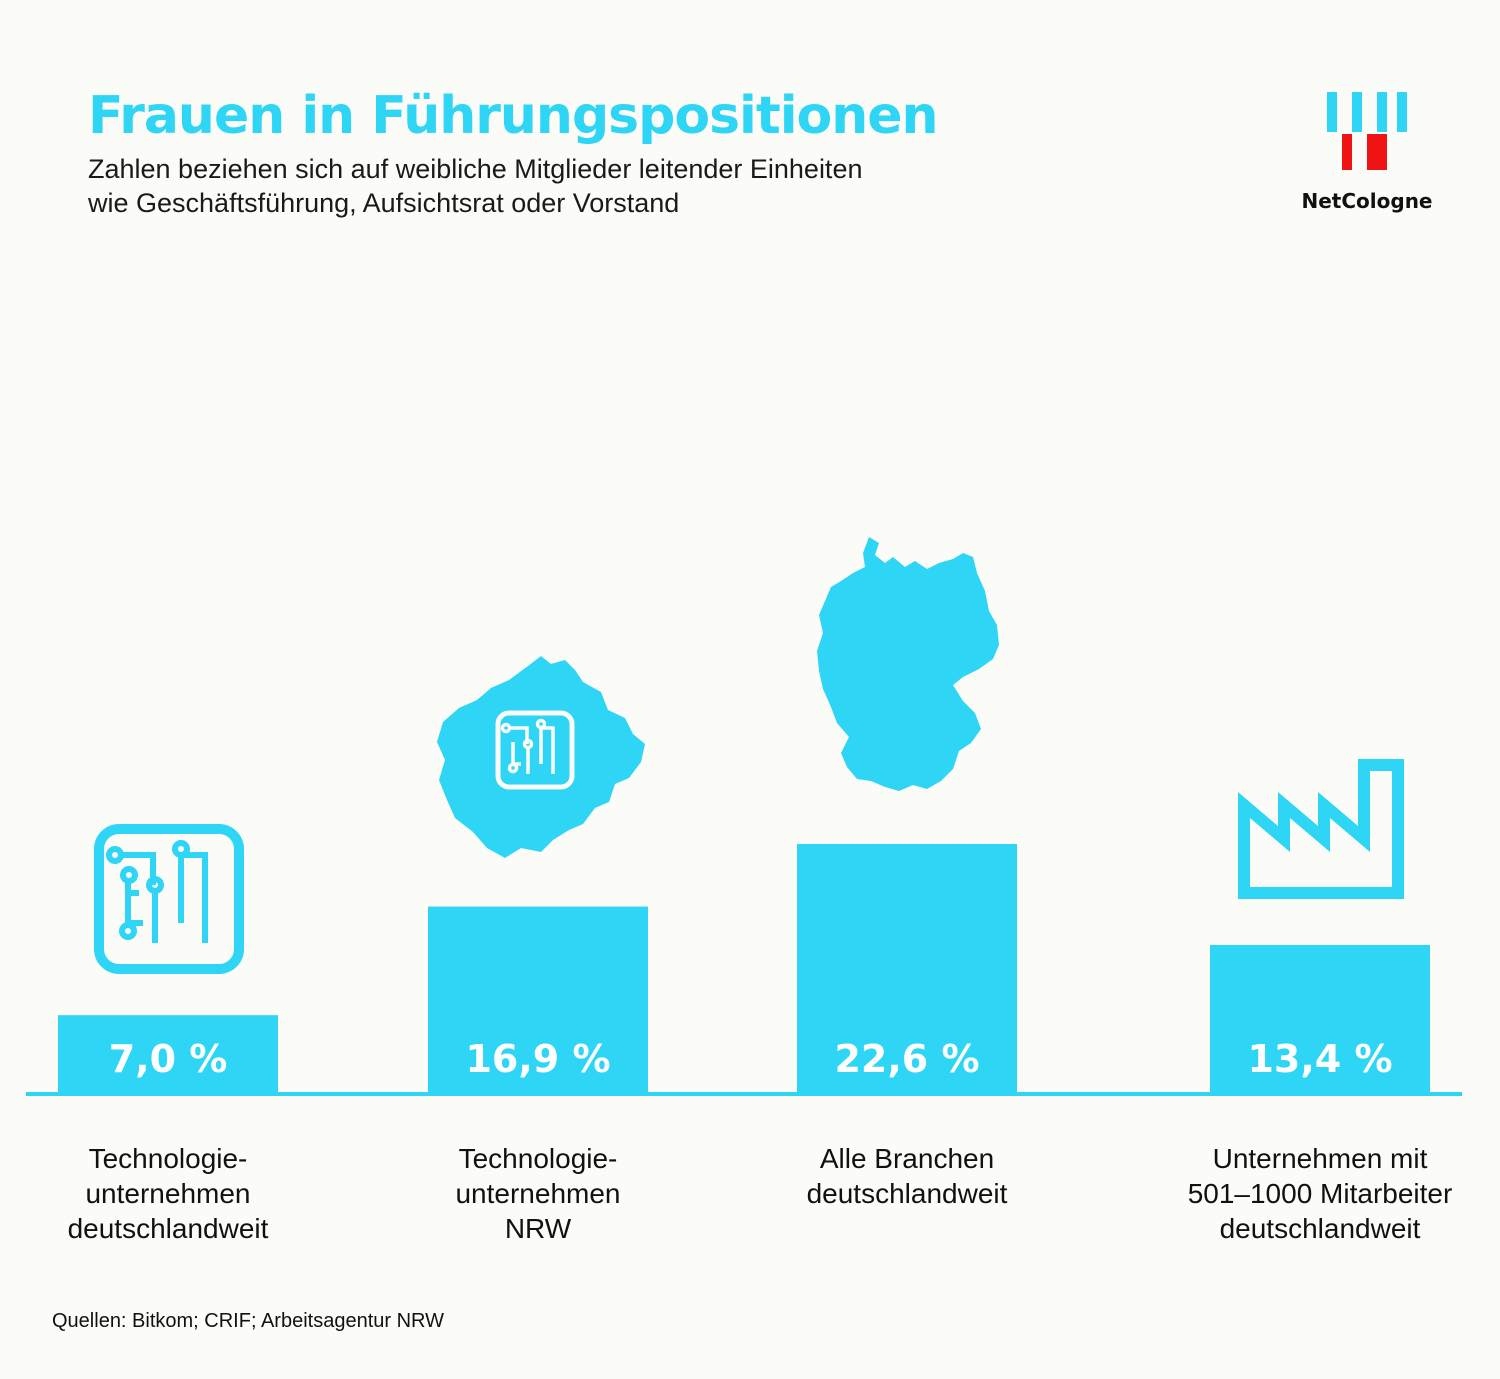  What do you see at coordinates (907, 1193) in the screenshot?
I see `category-label-2-line-1: deutschlandweit` at bounding box center [907, 1193].